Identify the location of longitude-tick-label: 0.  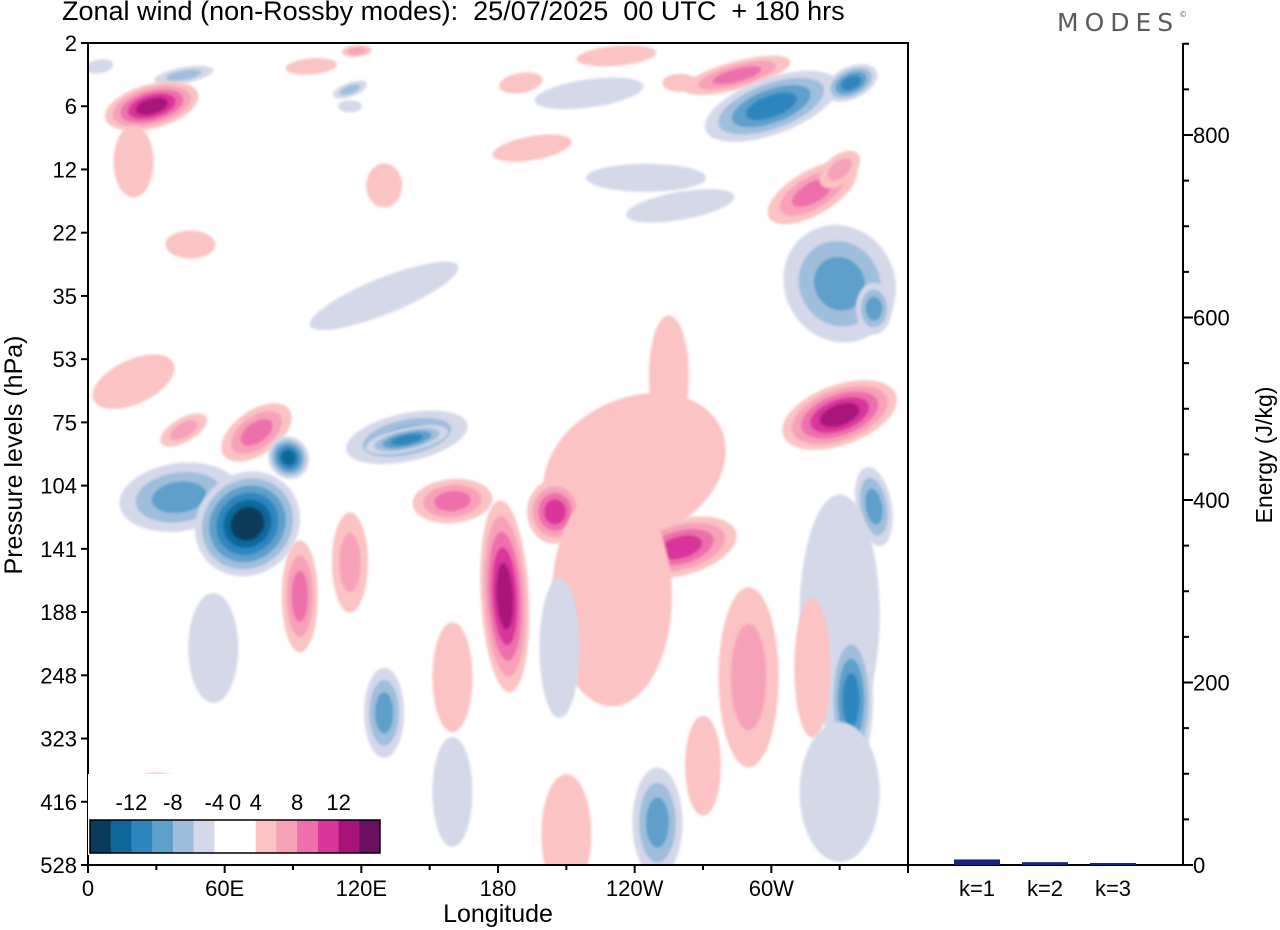
(88, 888).